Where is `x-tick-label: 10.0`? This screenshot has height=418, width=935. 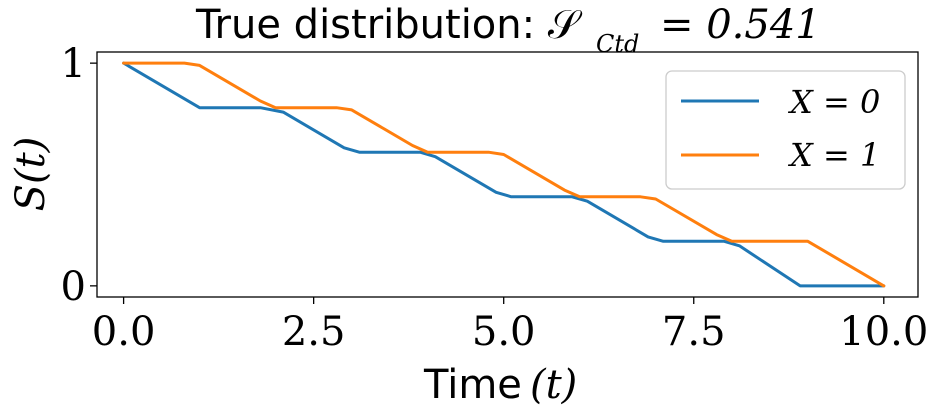
x-tick-label: 10.0 is located at coordinates (883, 332).